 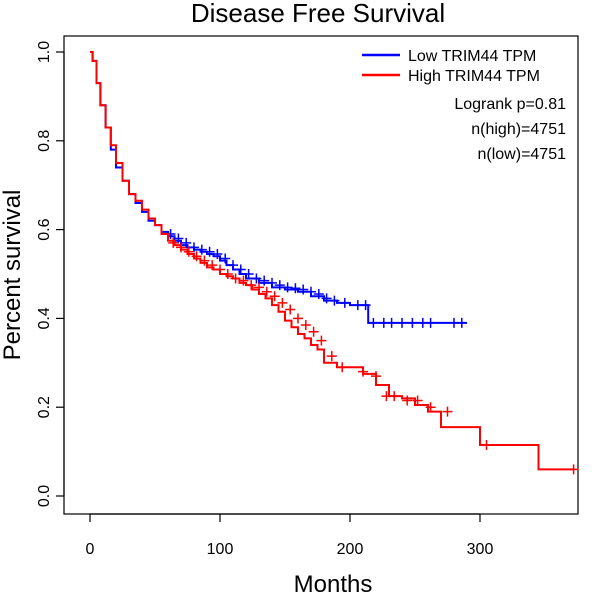 I want to click on x-tick-label: 0, so click(x=90, y=549).